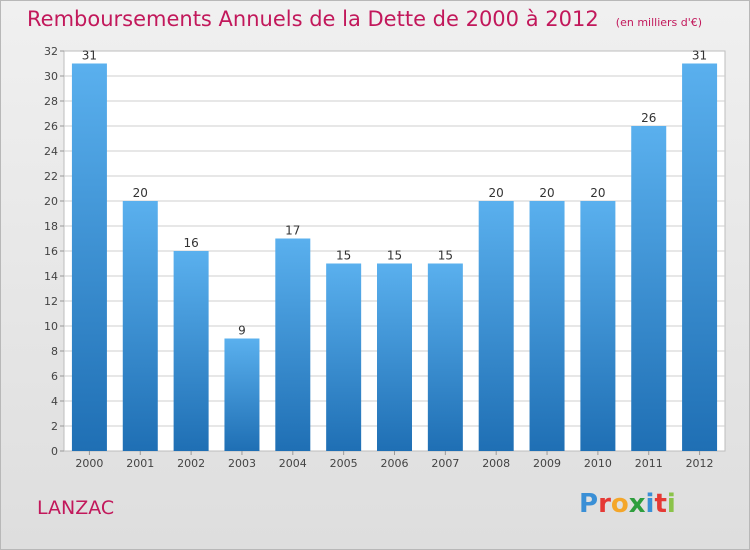 The height and width of the screenshot is (550, 750). Describe the element at coordinates (51, 276) in the screenshot. I see `y-tick-label: 14` at that location.